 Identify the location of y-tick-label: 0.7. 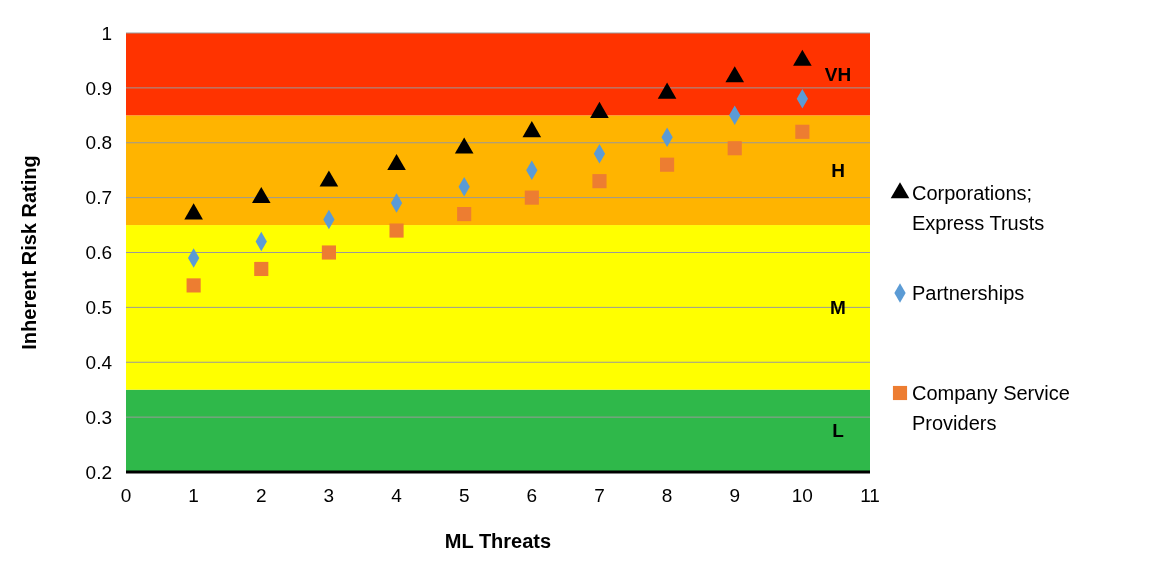
(98, 198).